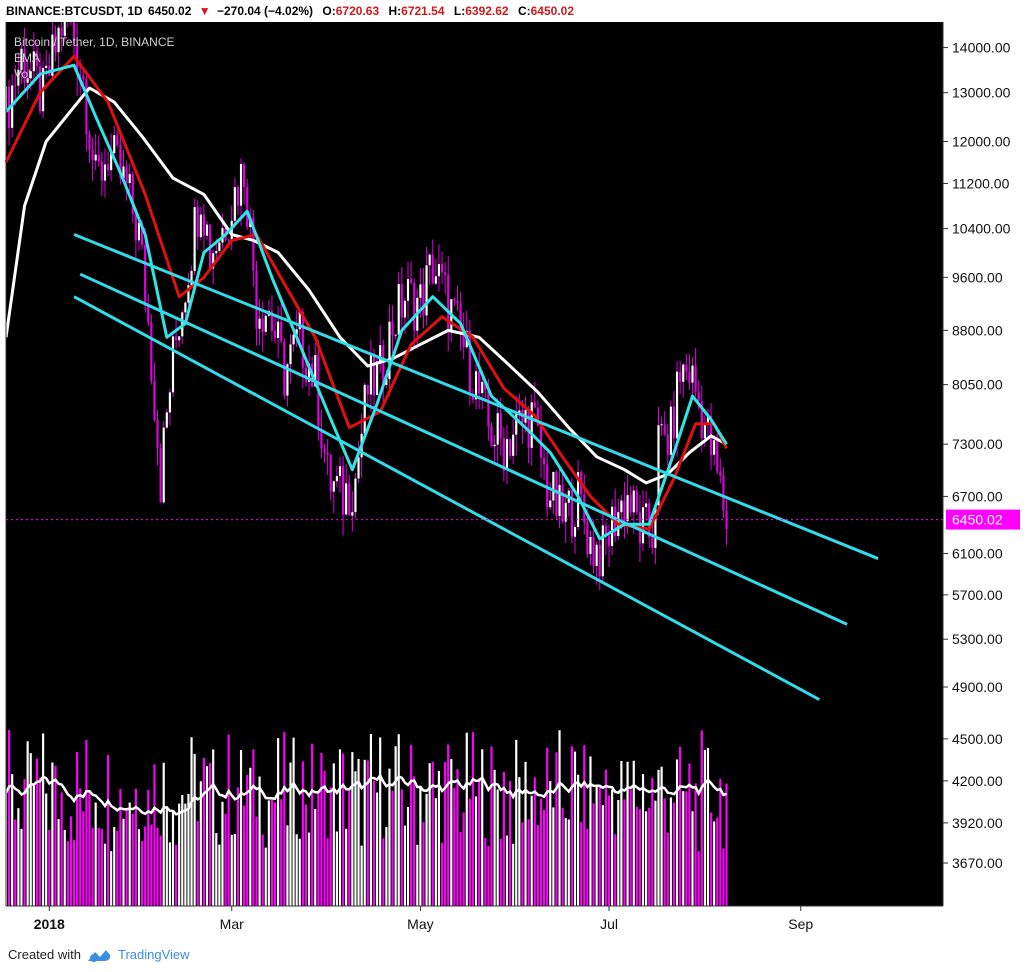 The image size is (1034, 972). I want to click on price-tick-label: 9600.00, so click(977, 277).